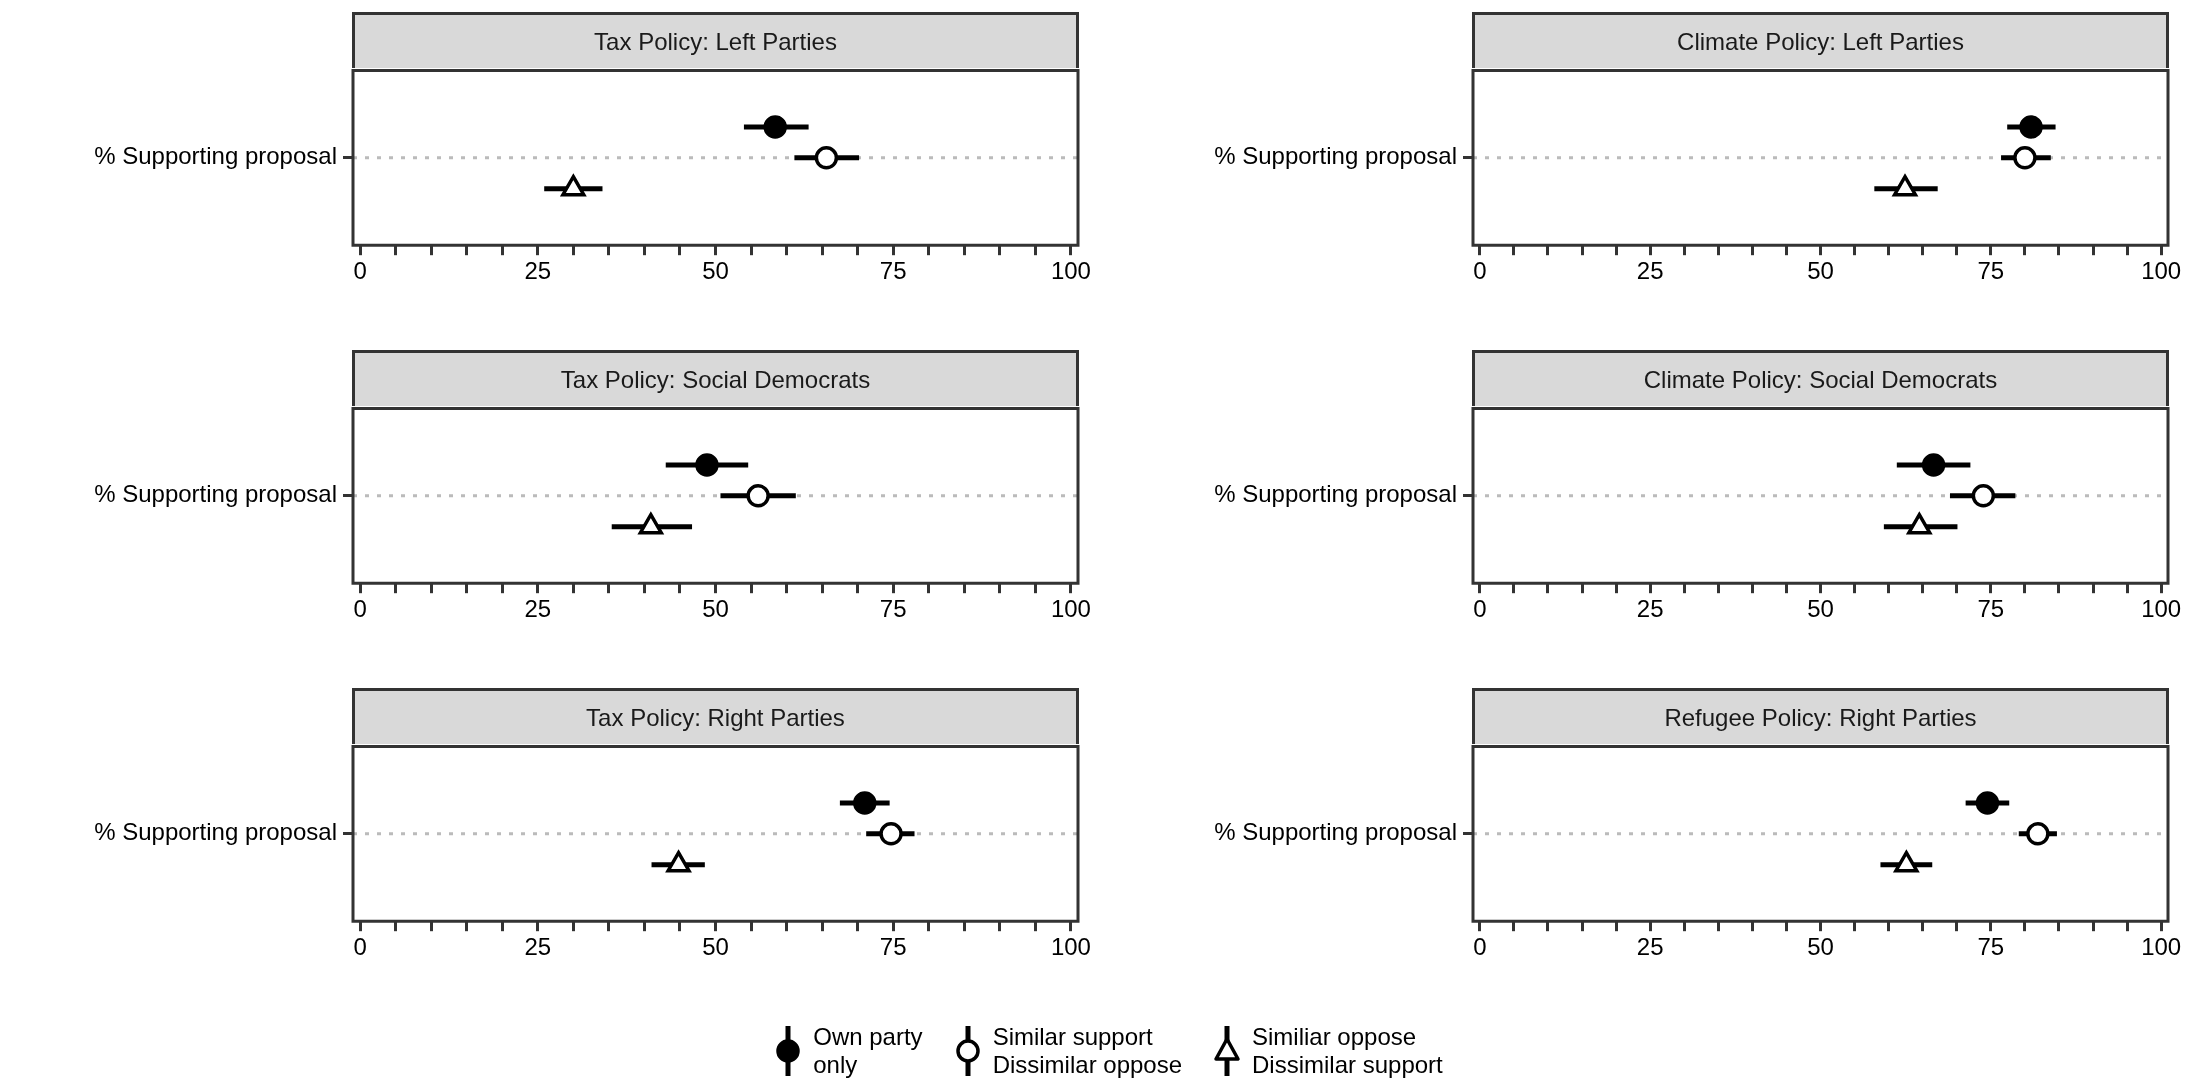  What do you see at coordinates (1347, 1051) in the screenshot?
I see `legend-label: Similiar oppose Dissimilar support` at bounding box center [1347, 1051].